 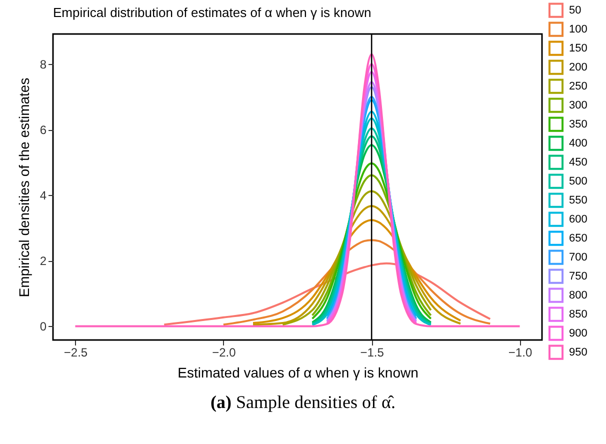 I want to click on legend-label: 100, so click(x=578, y=29).